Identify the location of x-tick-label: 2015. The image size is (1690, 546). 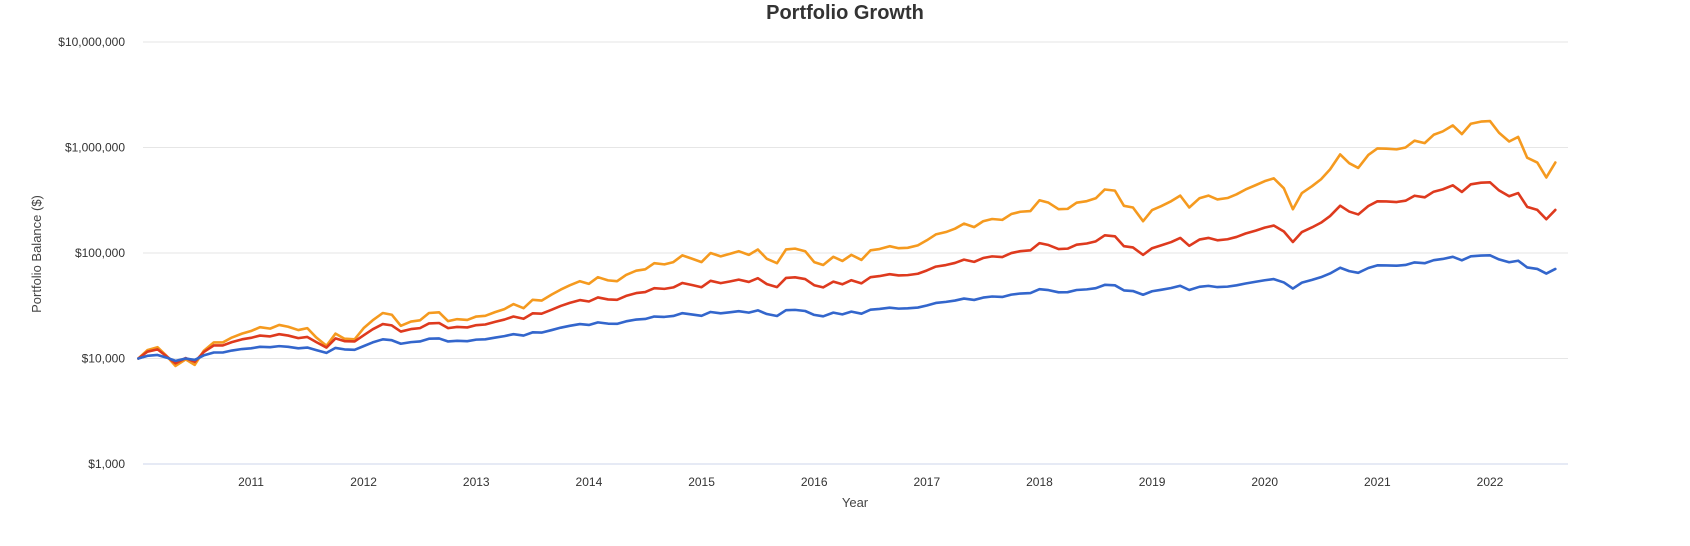
(701, 482).